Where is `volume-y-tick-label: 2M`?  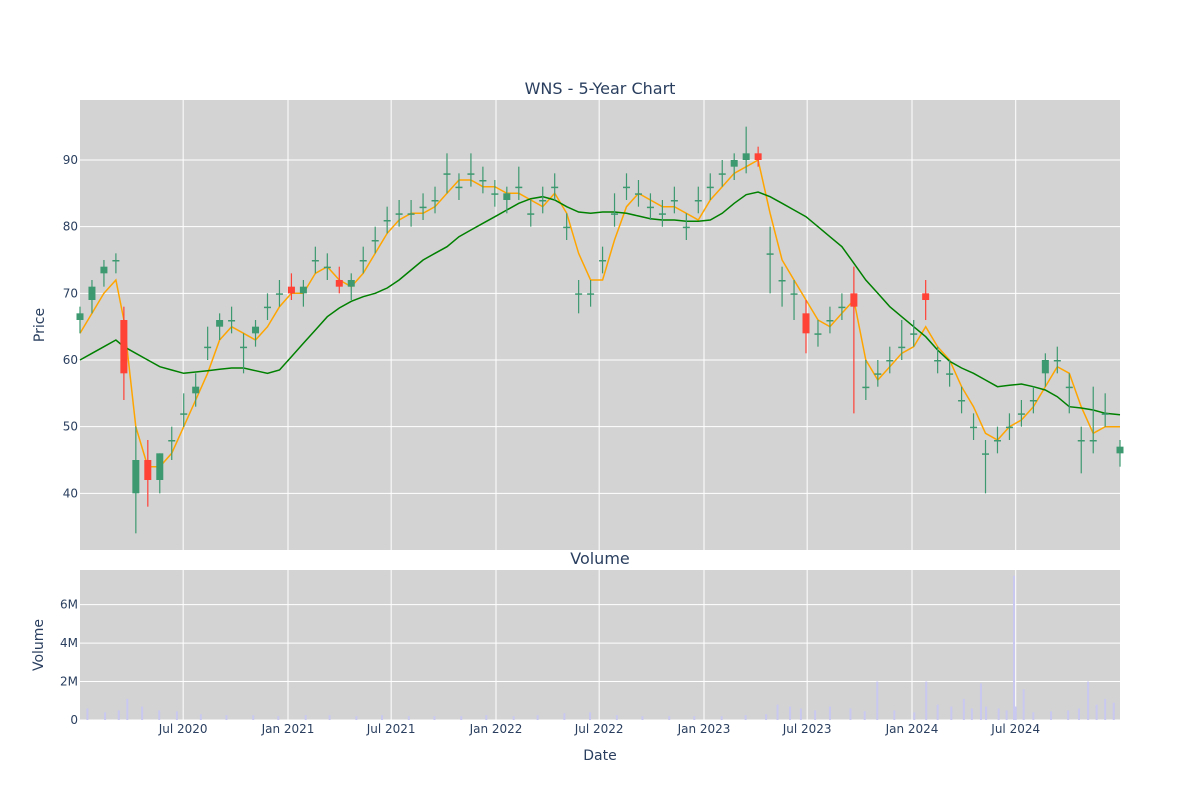
volume-y-tick-label: 2M is located at coordinates (69, 682).